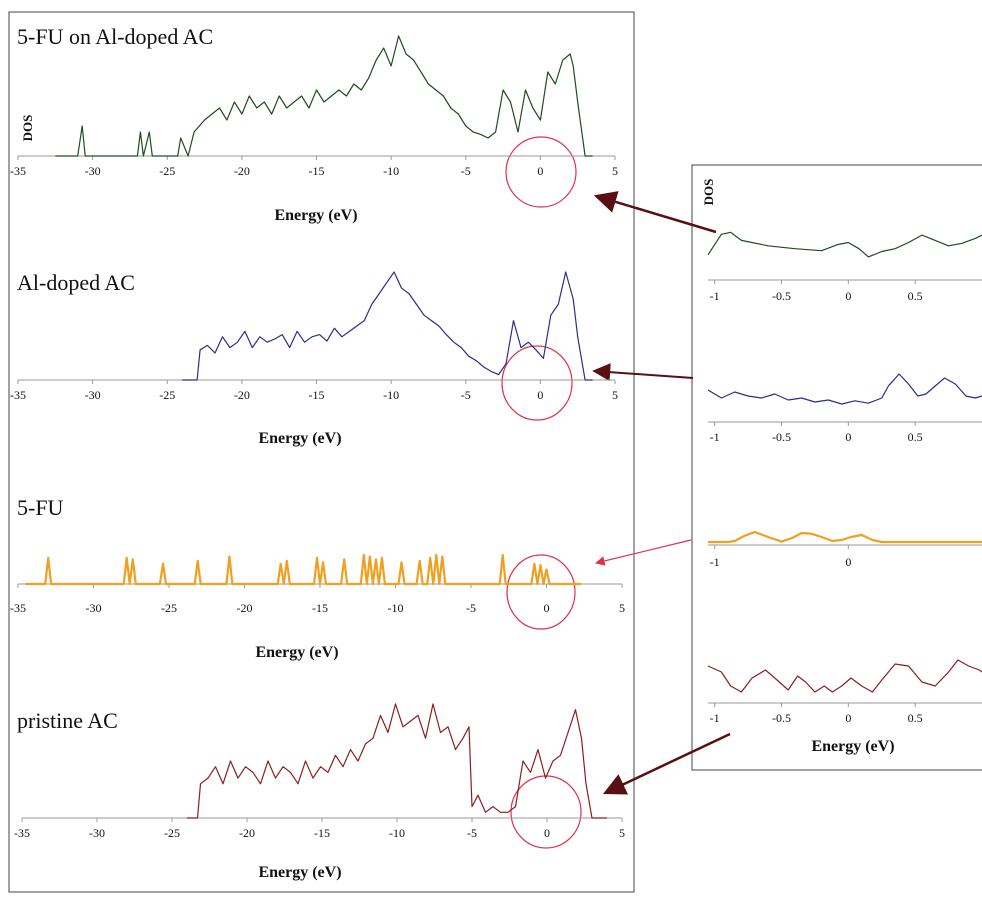 The image size is (982, 900). What do you see at coordinates (40, 507) in the screenshot?
I see `title-5fu: 5-FU` at bounding box center [40, 507].